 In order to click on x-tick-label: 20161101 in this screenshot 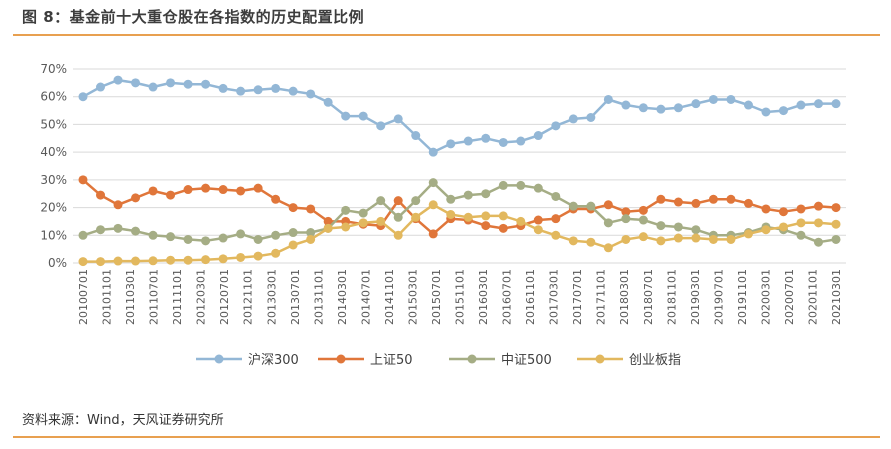, I will do `click(530, 297)`.